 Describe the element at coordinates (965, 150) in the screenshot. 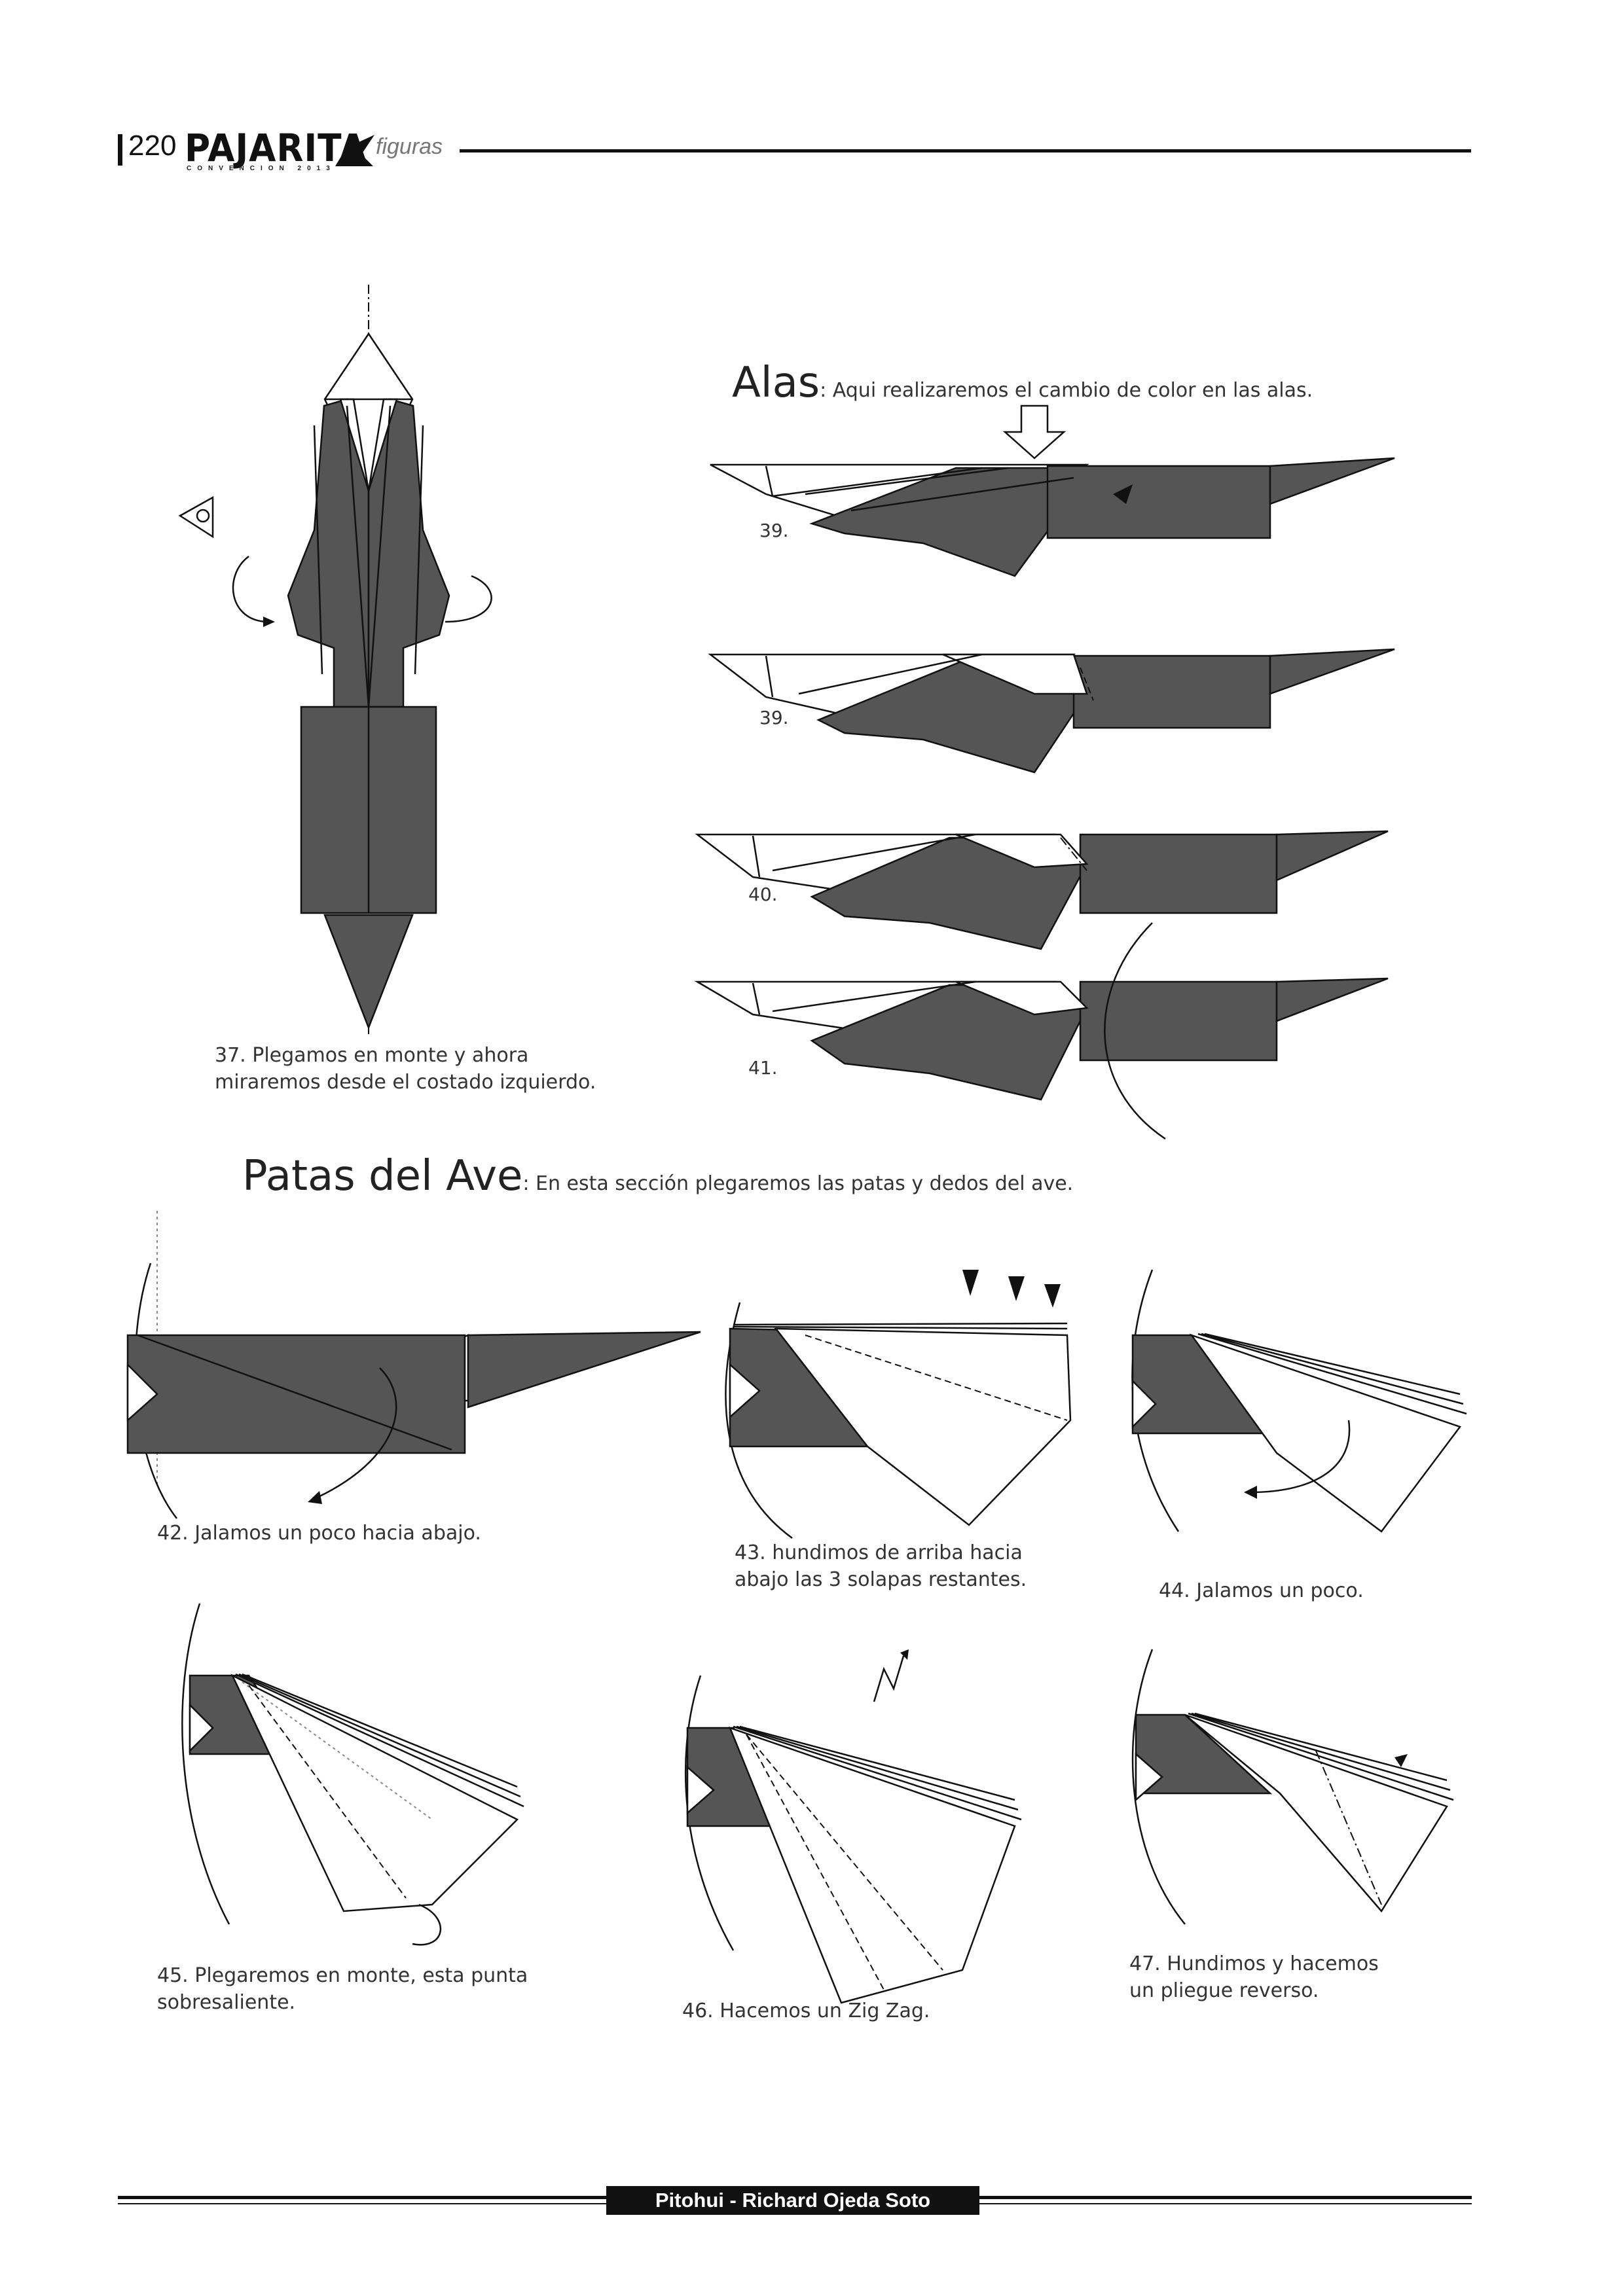

I see `header-rule` at that location.